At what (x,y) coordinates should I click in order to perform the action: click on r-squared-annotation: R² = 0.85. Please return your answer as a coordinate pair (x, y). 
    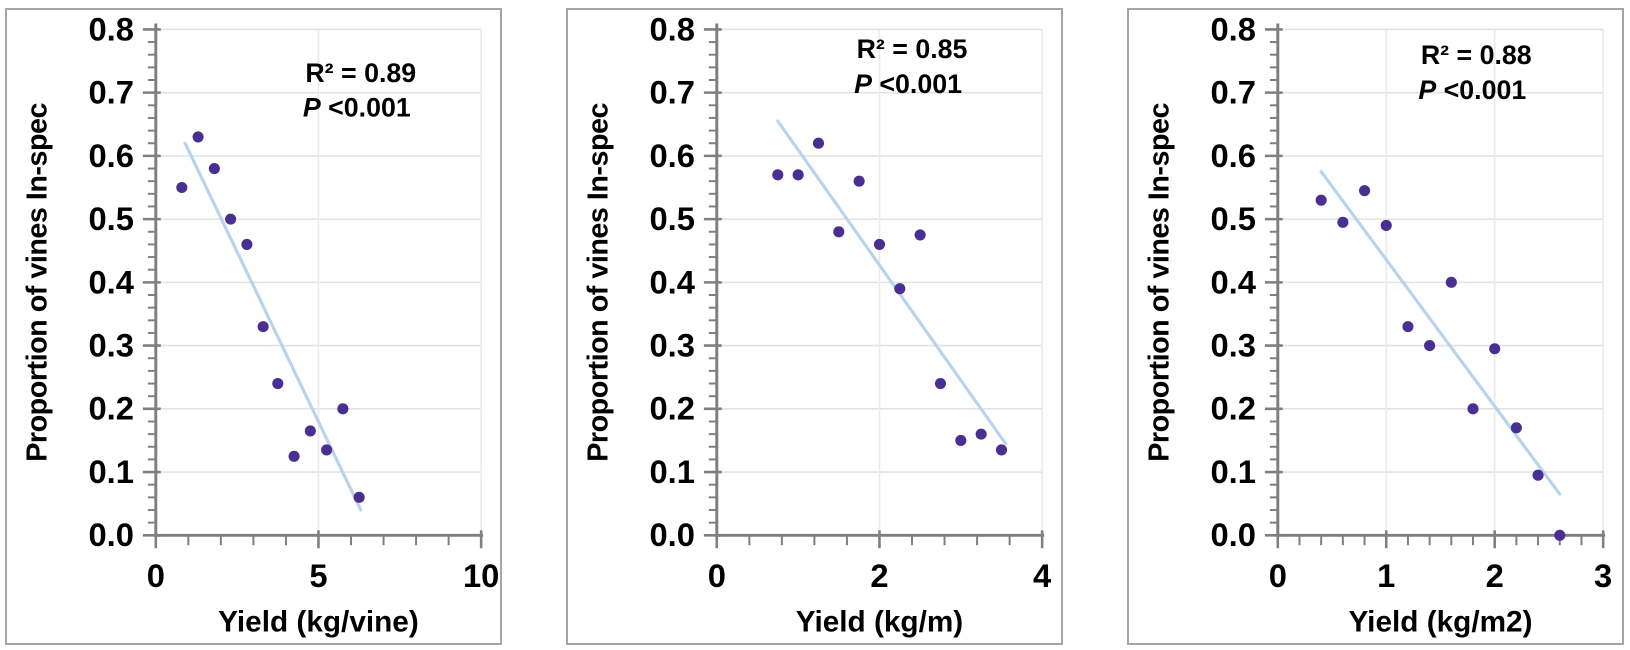
    Looking at the image, I should click on (912, 49).